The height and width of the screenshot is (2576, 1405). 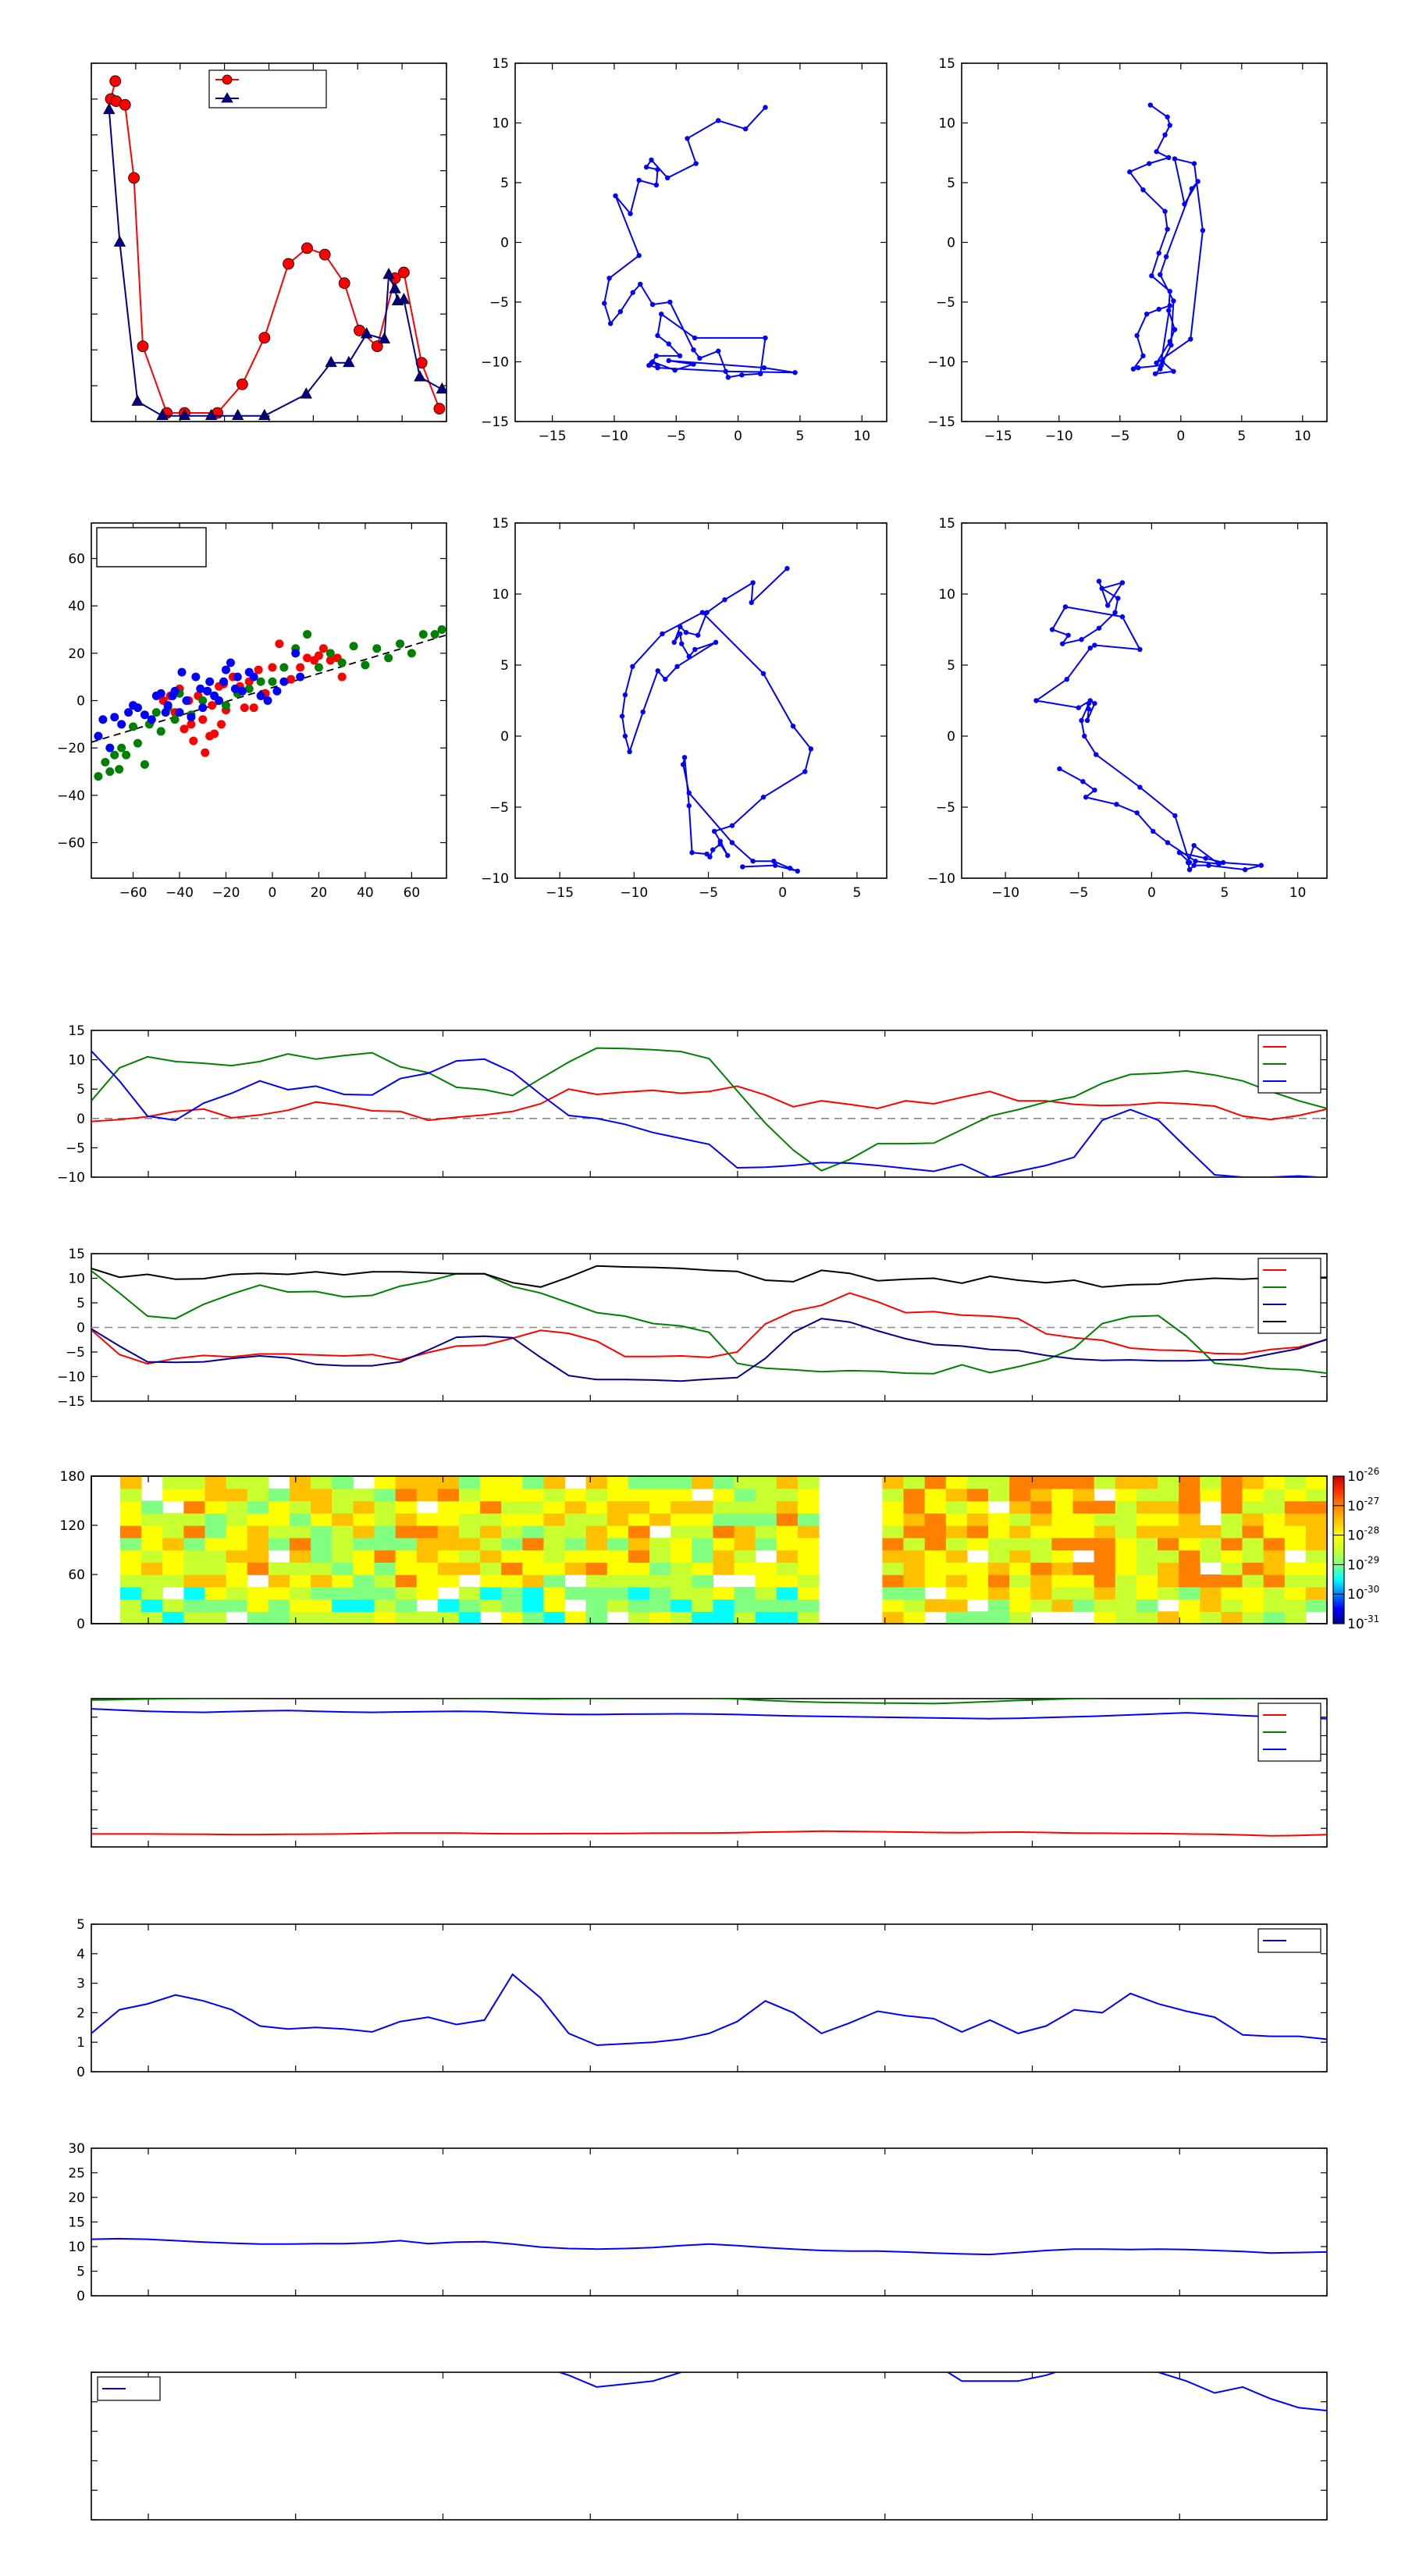 What do you see at coordinates (81, 1090) in the screenshot?
I see `y-tick-label: 5` at bounding box center [81, 1090].